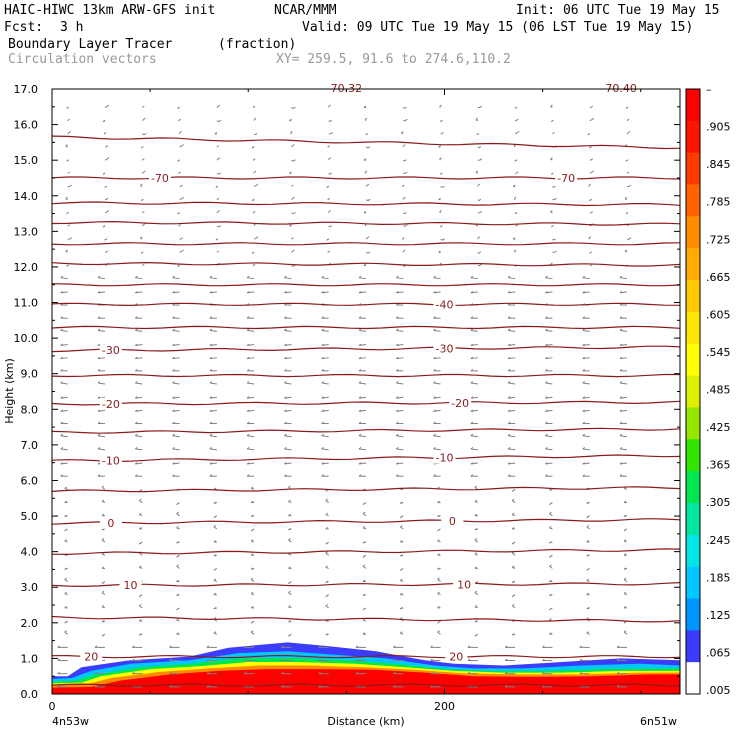 This screenshot has height=740, width=740. What do you see at coordinates (30, 587) in the screenshot?
I see `y-tick-label-3: 3.0` at bounding box center [30, 587].